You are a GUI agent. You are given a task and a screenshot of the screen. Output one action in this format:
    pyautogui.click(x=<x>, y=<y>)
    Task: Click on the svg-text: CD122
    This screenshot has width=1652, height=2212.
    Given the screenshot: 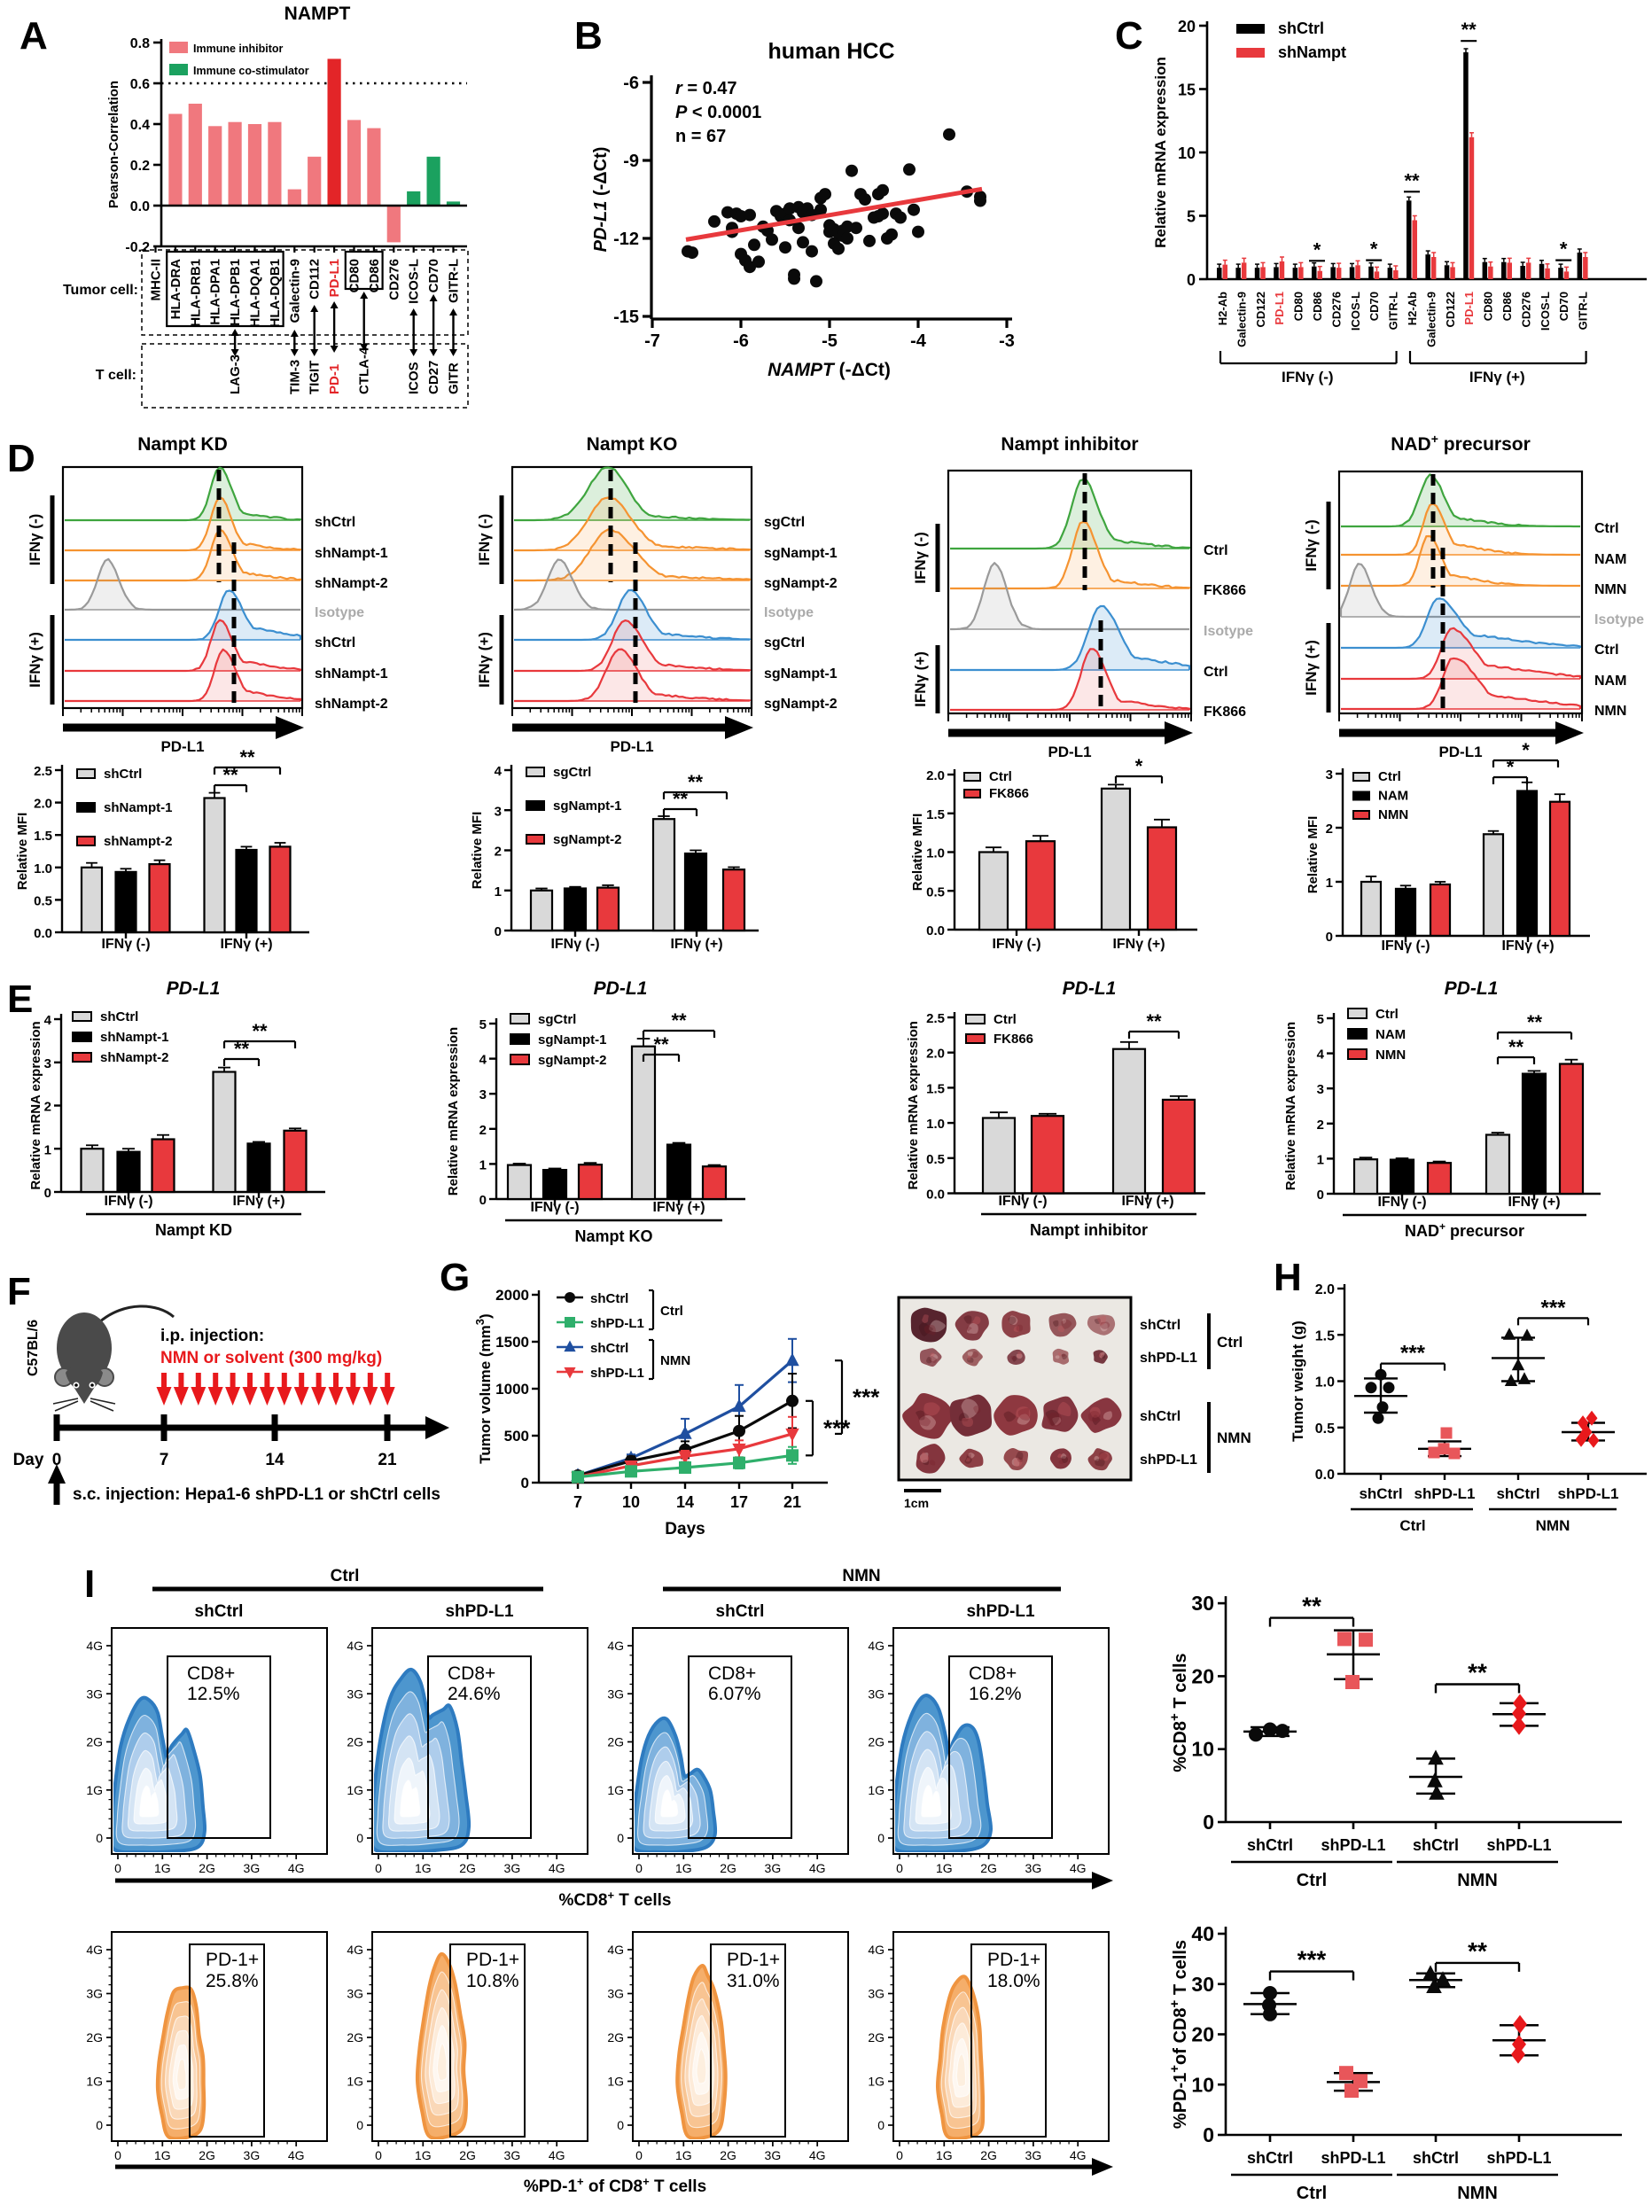 What is the action you would take?
    pyautogui.click(x=1260, y=309)
    